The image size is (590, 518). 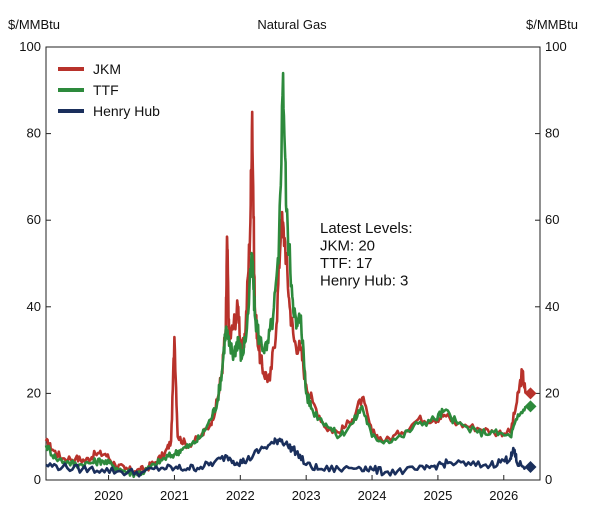 I want to click on latest-marker-henry-hub, so click(x=530, y=467).